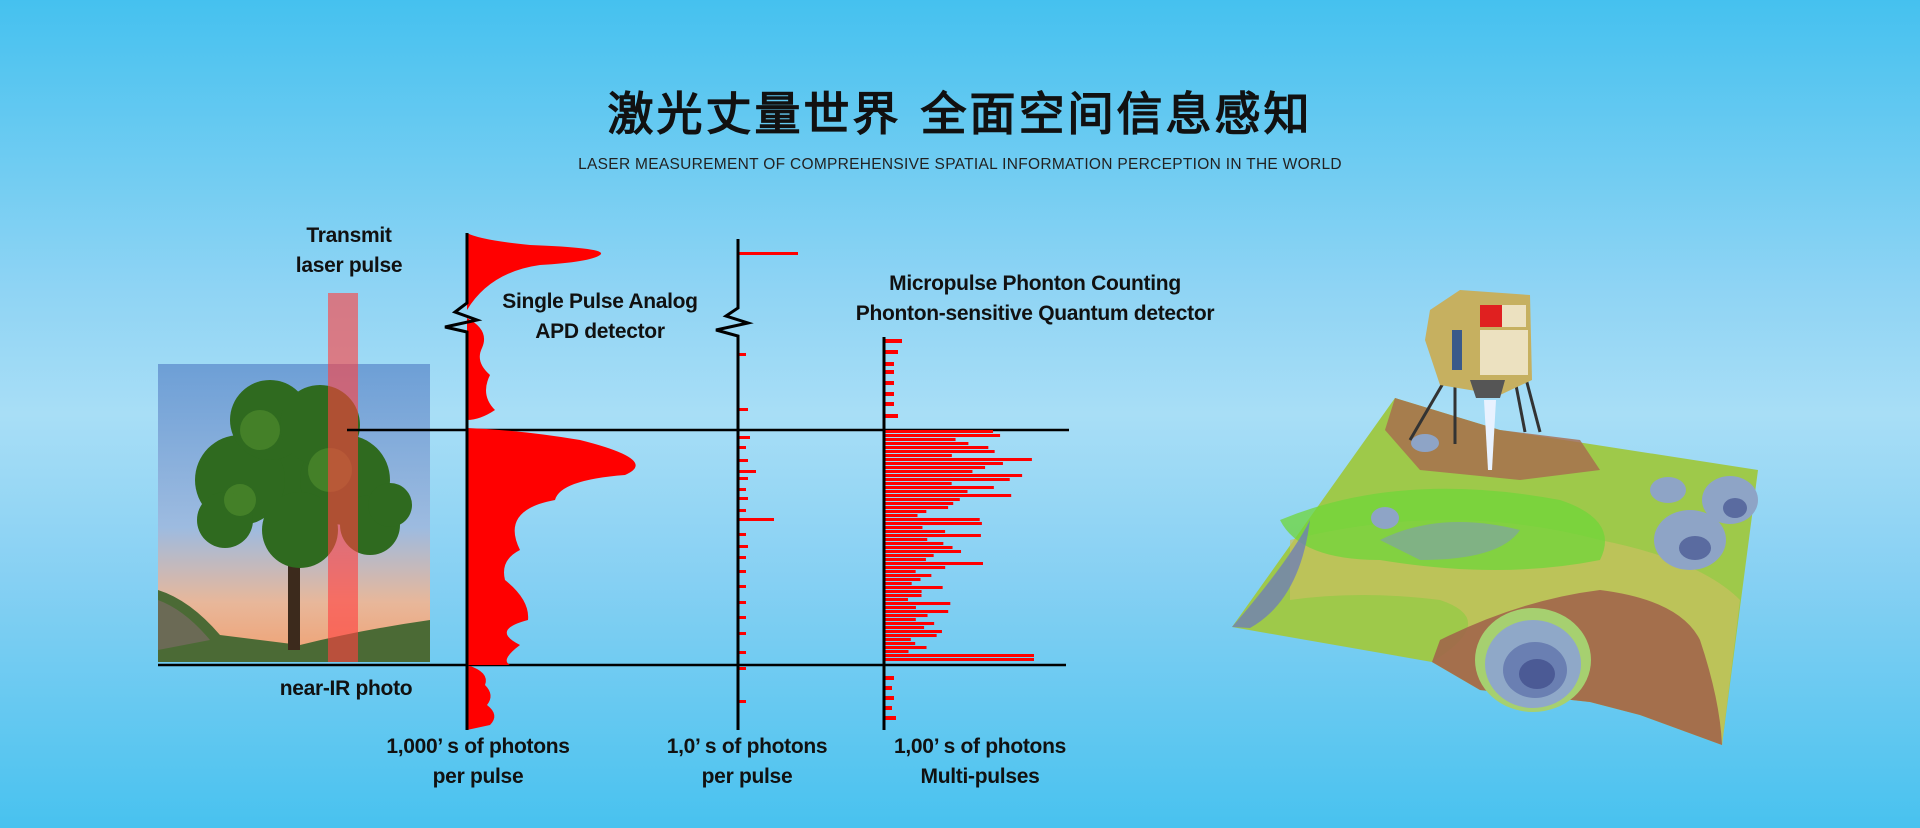 The width and height of the screenshot is (1920, 828). What do you see at coordinates (478, 746) in the screenshot?
I see `axis-label-line1: 1,000’ s of photons` at bounding box center [478, 746].